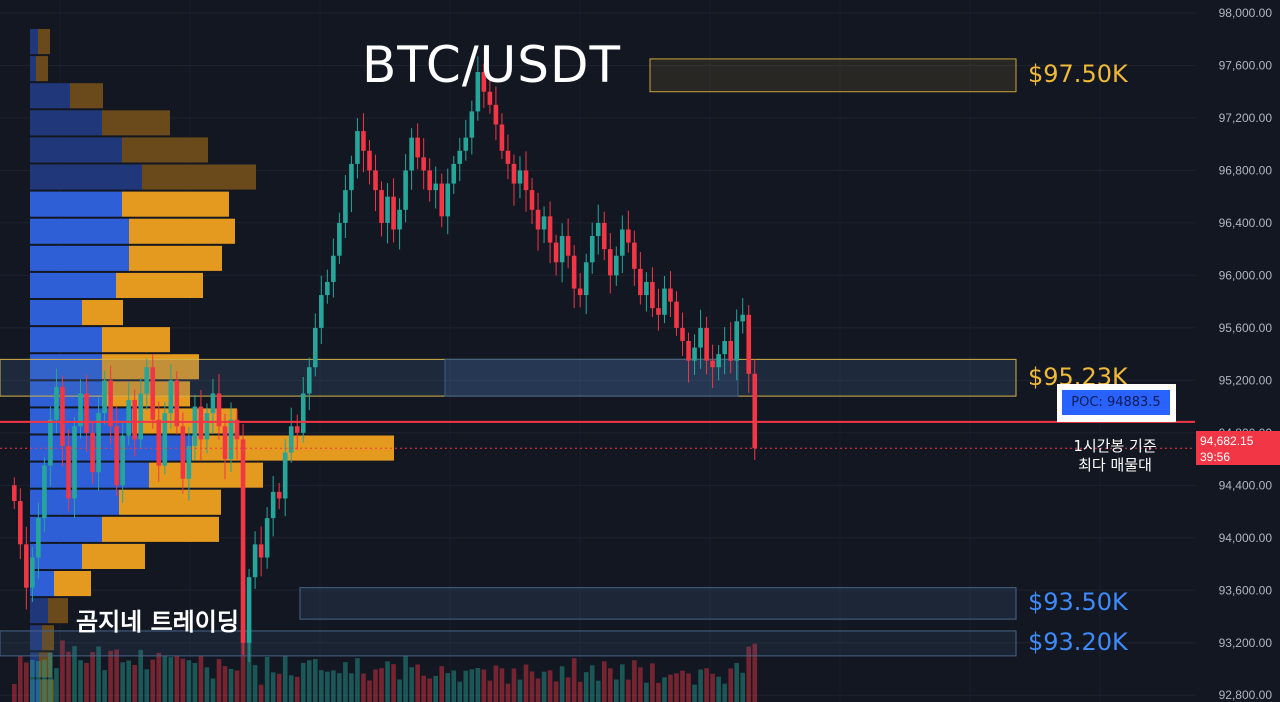  I want to click on zone-label-97-50k: $97.50K, so click(1078, 74).